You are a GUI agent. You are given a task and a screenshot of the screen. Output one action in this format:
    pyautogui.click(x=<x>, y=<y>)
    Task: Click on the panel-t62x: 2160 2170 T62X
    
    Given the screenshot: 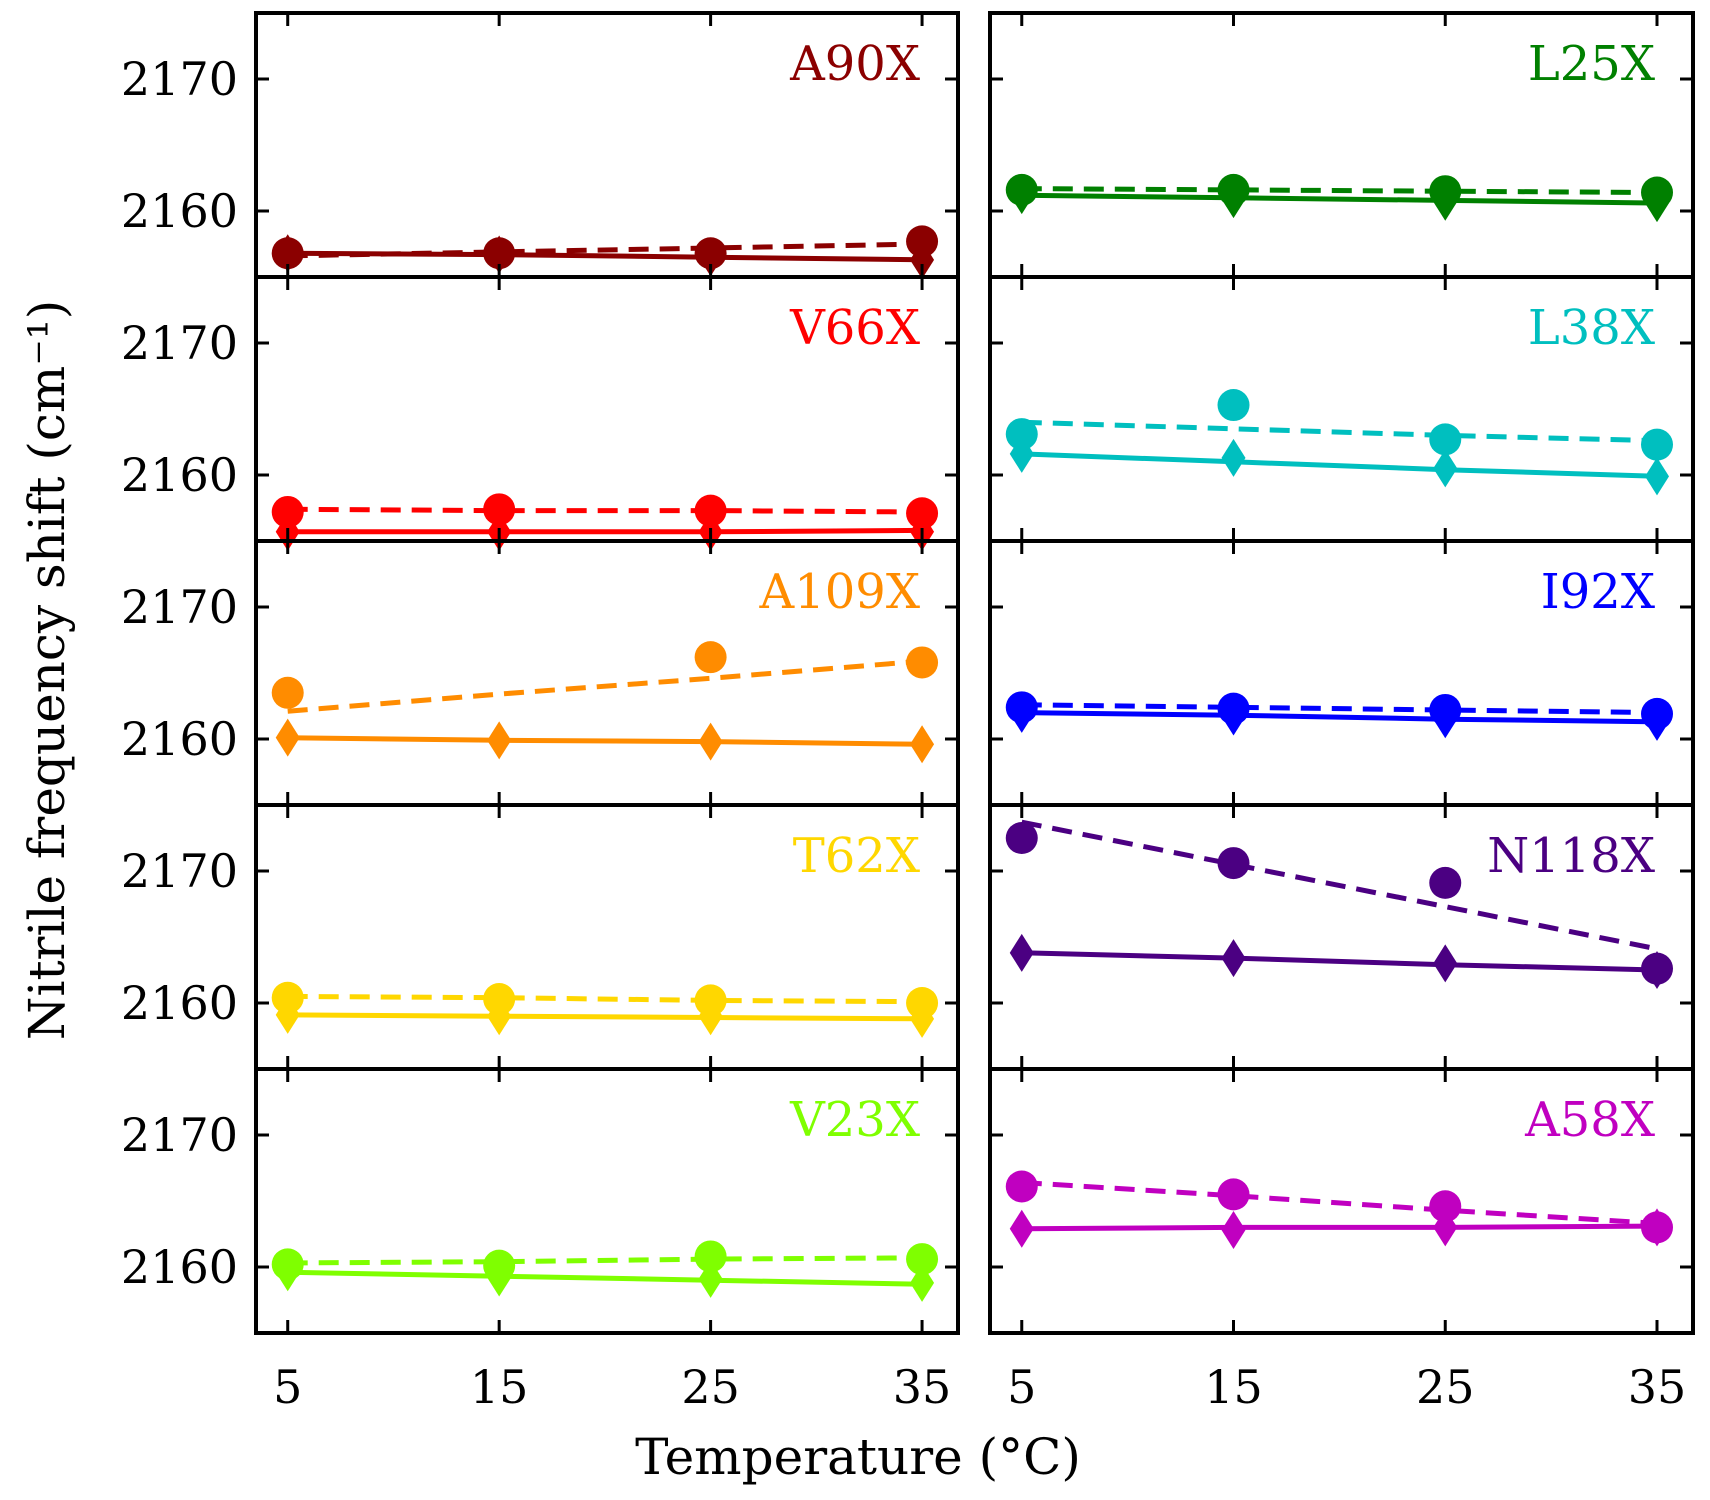 What is the action you would take?
    pyautogui.click(x=540, y=937)
    